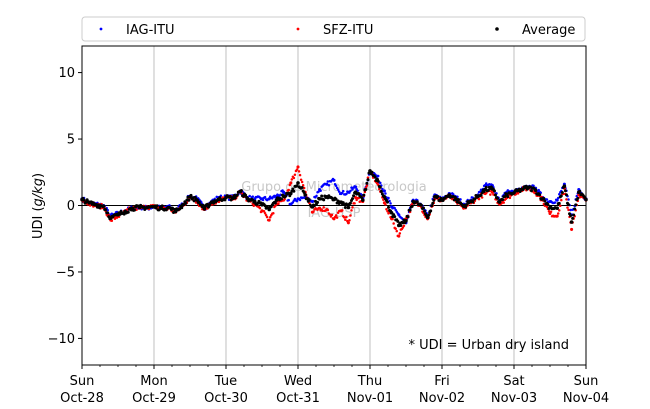  I want to click on series-layer, so click(334, 201).